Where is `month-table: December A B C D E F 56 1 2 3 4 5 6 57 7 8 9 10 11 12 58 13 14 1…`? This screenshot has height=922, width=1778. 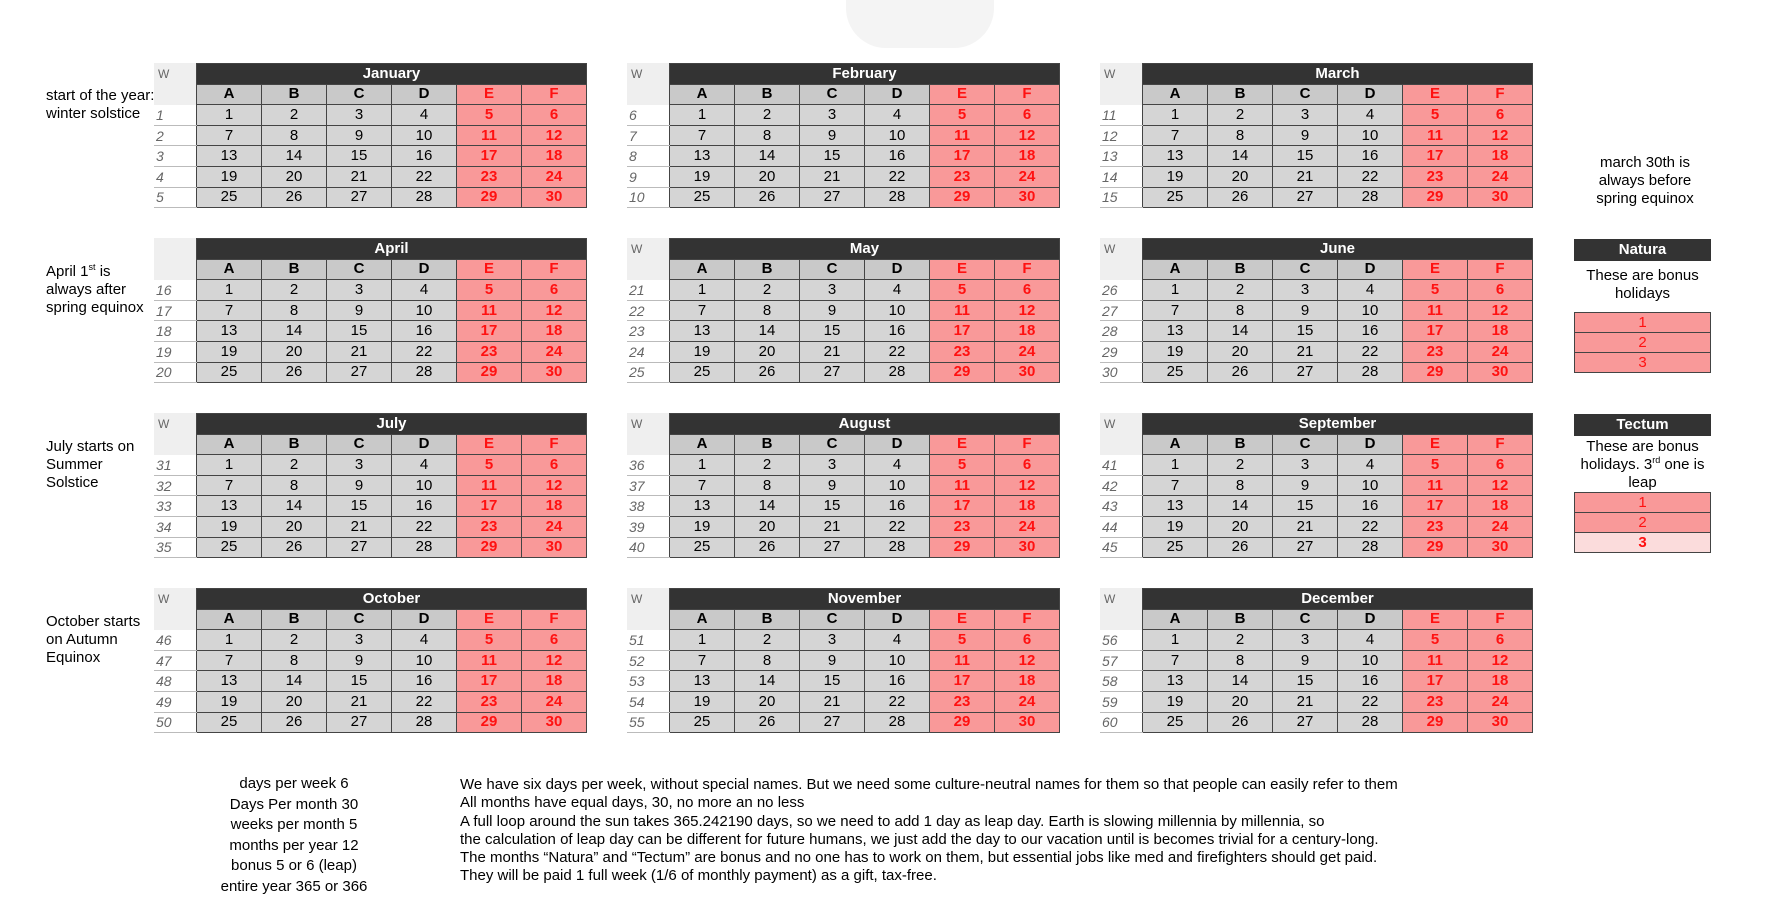
month-table: December A B C D E F 56 1 2 3 4 5 6 57 7 8 9 10 11 12 58 13 14 1… is located at coordinates (1316, 661).